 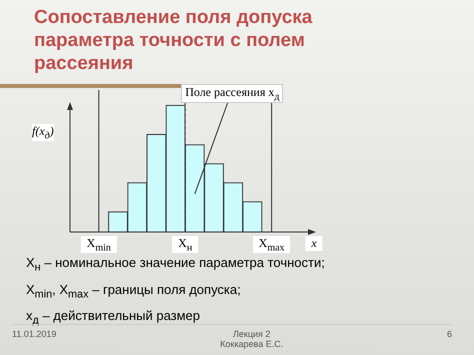 I want to click on chart-title: Сопоставление поля допуска параметра точности с полем рассеяния, so click(x=174, y=40).